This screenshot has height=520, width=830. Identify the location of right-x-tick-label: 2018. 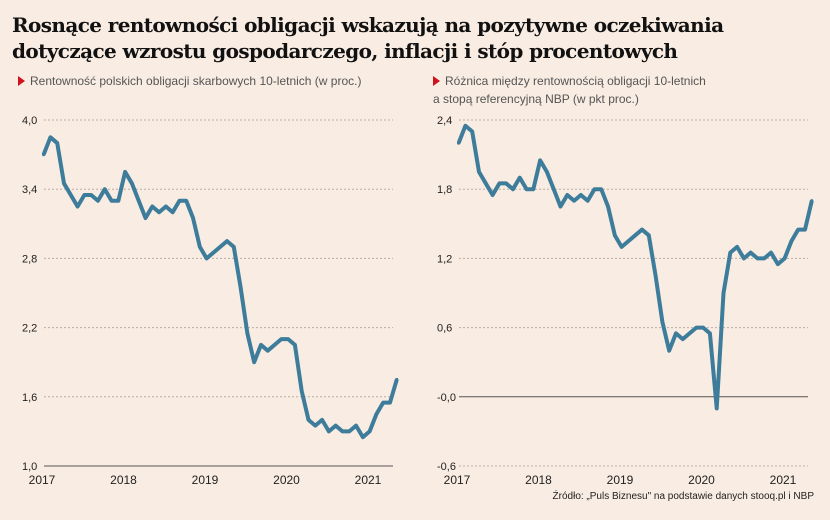
(538, 480).